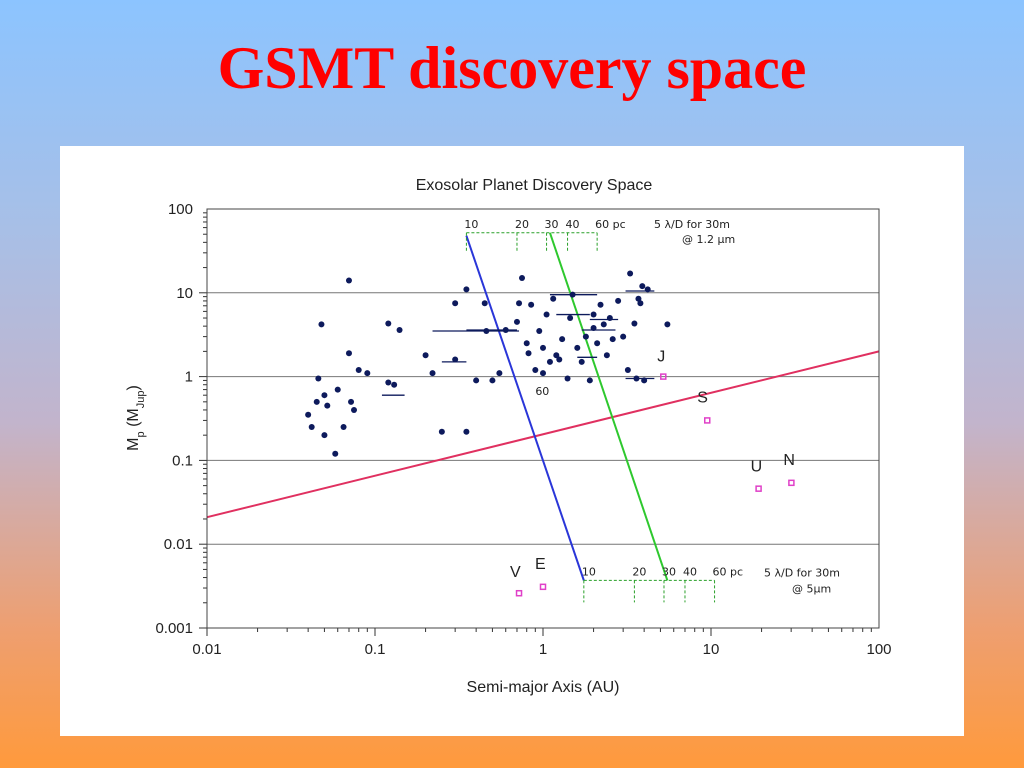  What do you see at coordinates (525, 408) in the screenshot?
I see `blue-limit-line` at bounding box center [525, 408].